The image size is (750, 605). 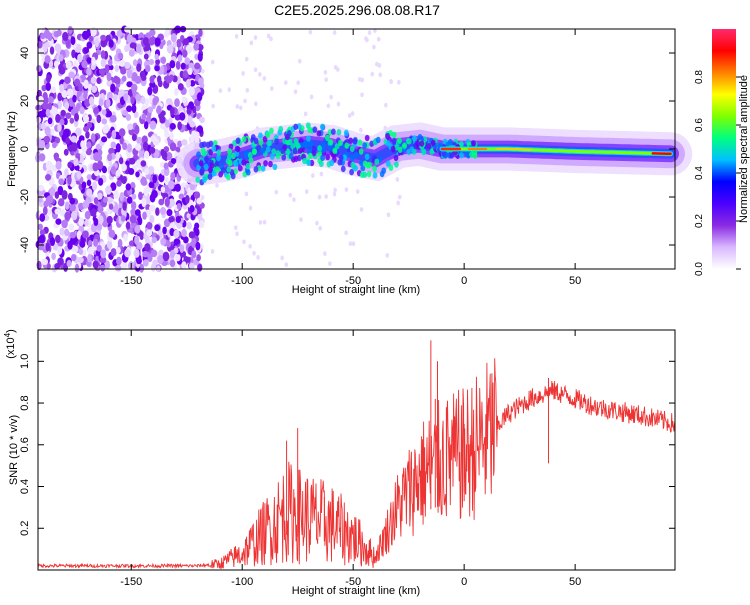 What do you see at coordinates (744, 149) in the screenshot?
I see `colorbar-label: Normalized spectral amplitude` at bounding box center [744, 149].